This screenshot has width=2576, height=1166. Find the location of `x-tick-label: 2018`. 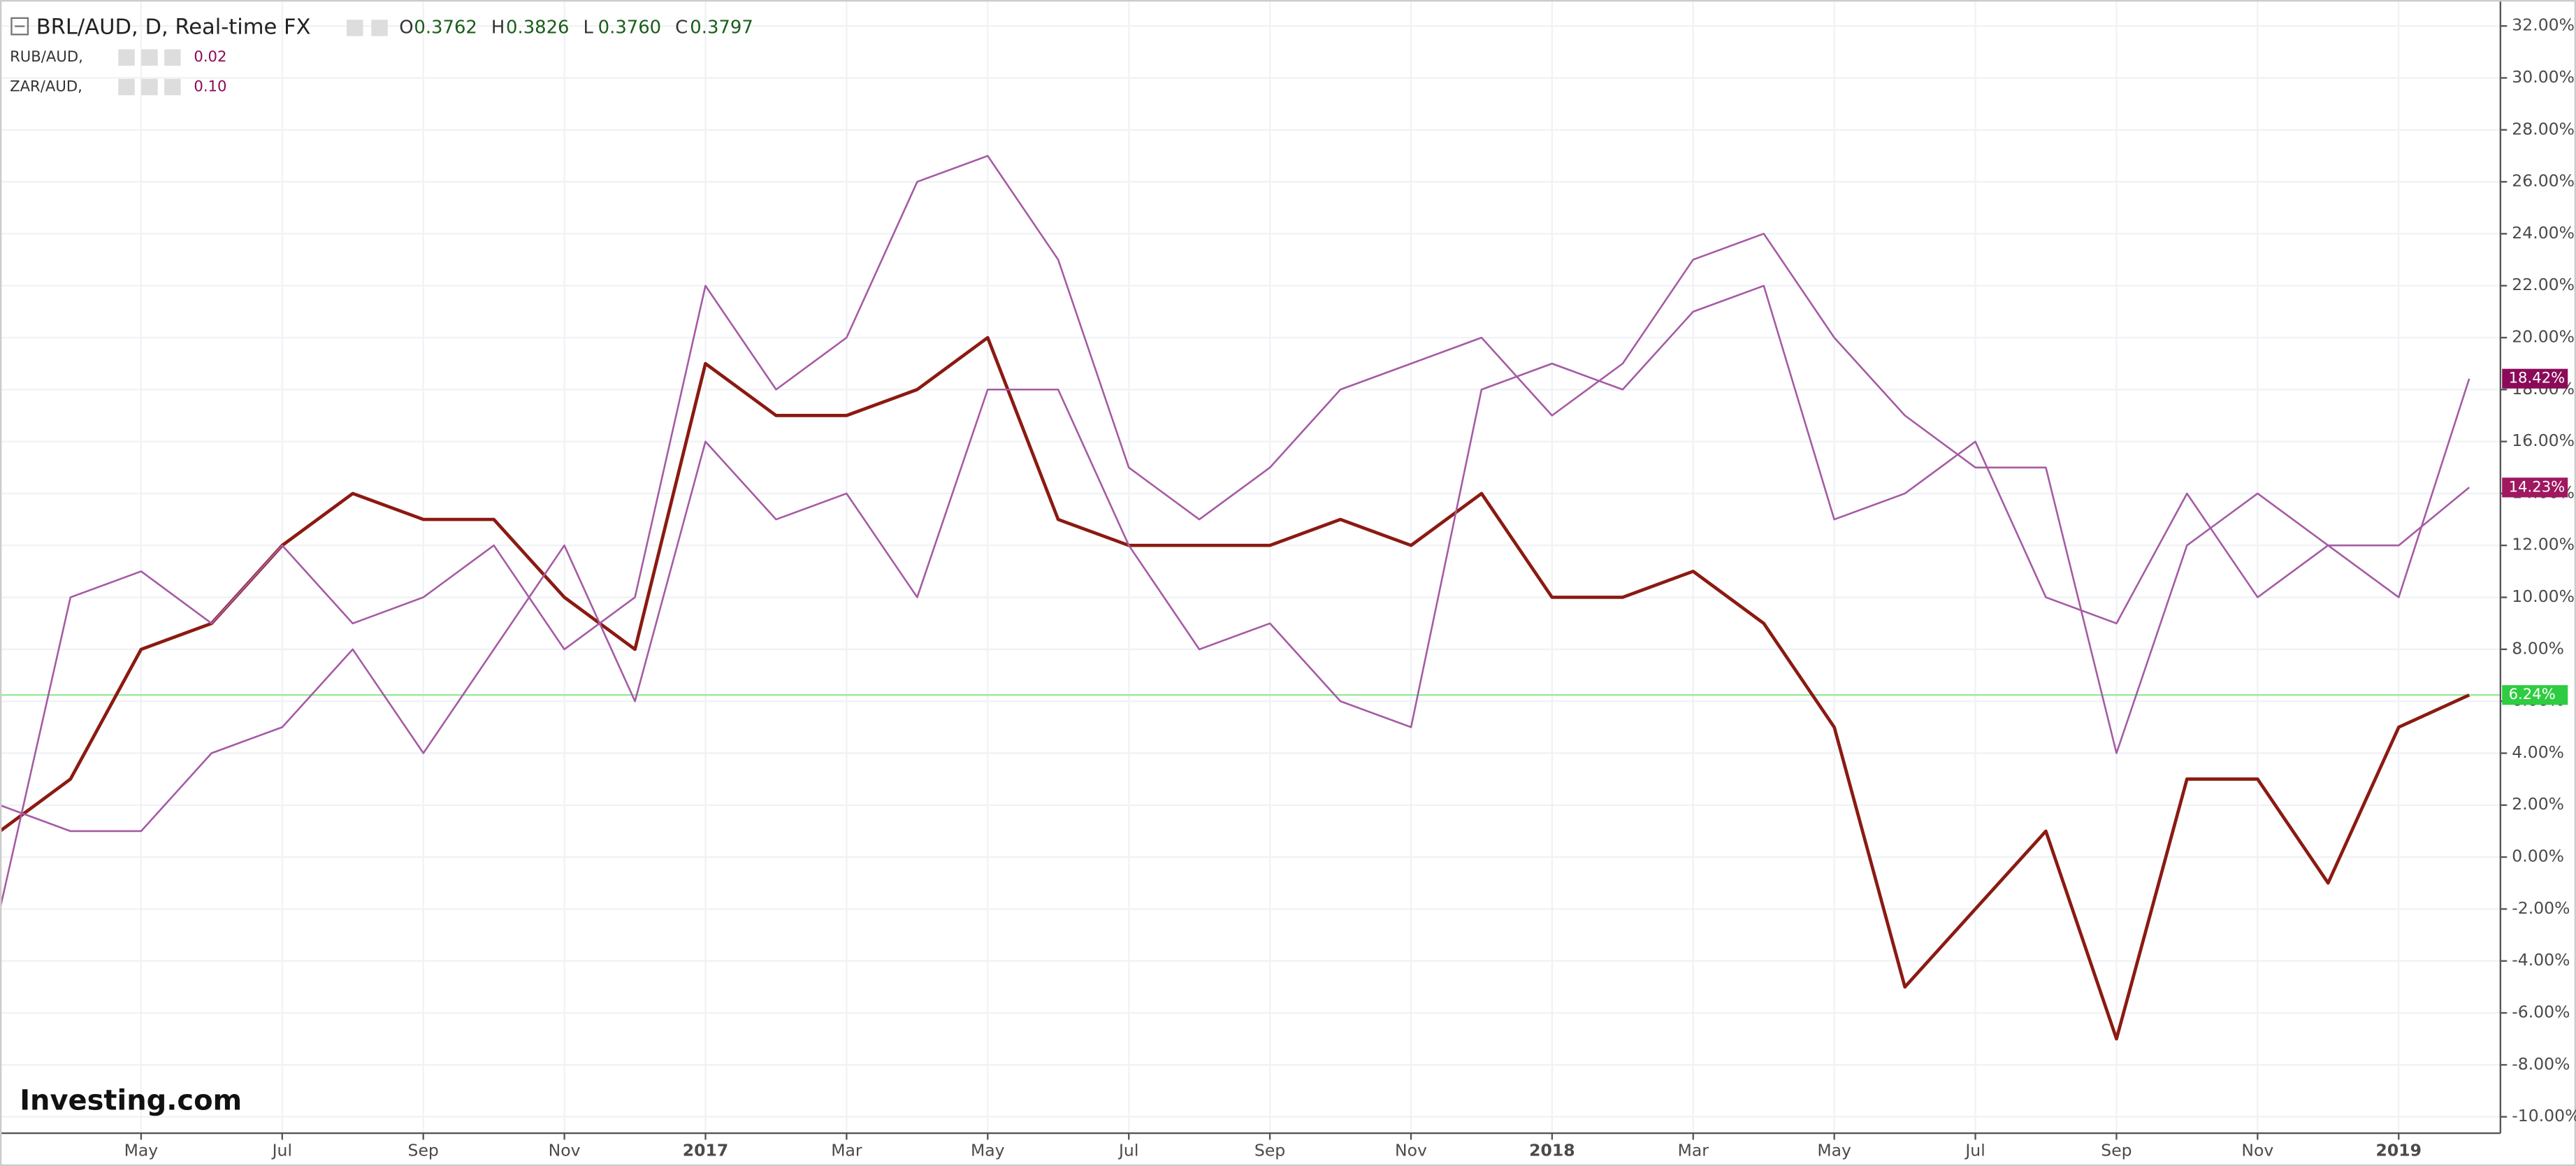

x-tick-label: 2018 is located at coordinates (1552, 1150).